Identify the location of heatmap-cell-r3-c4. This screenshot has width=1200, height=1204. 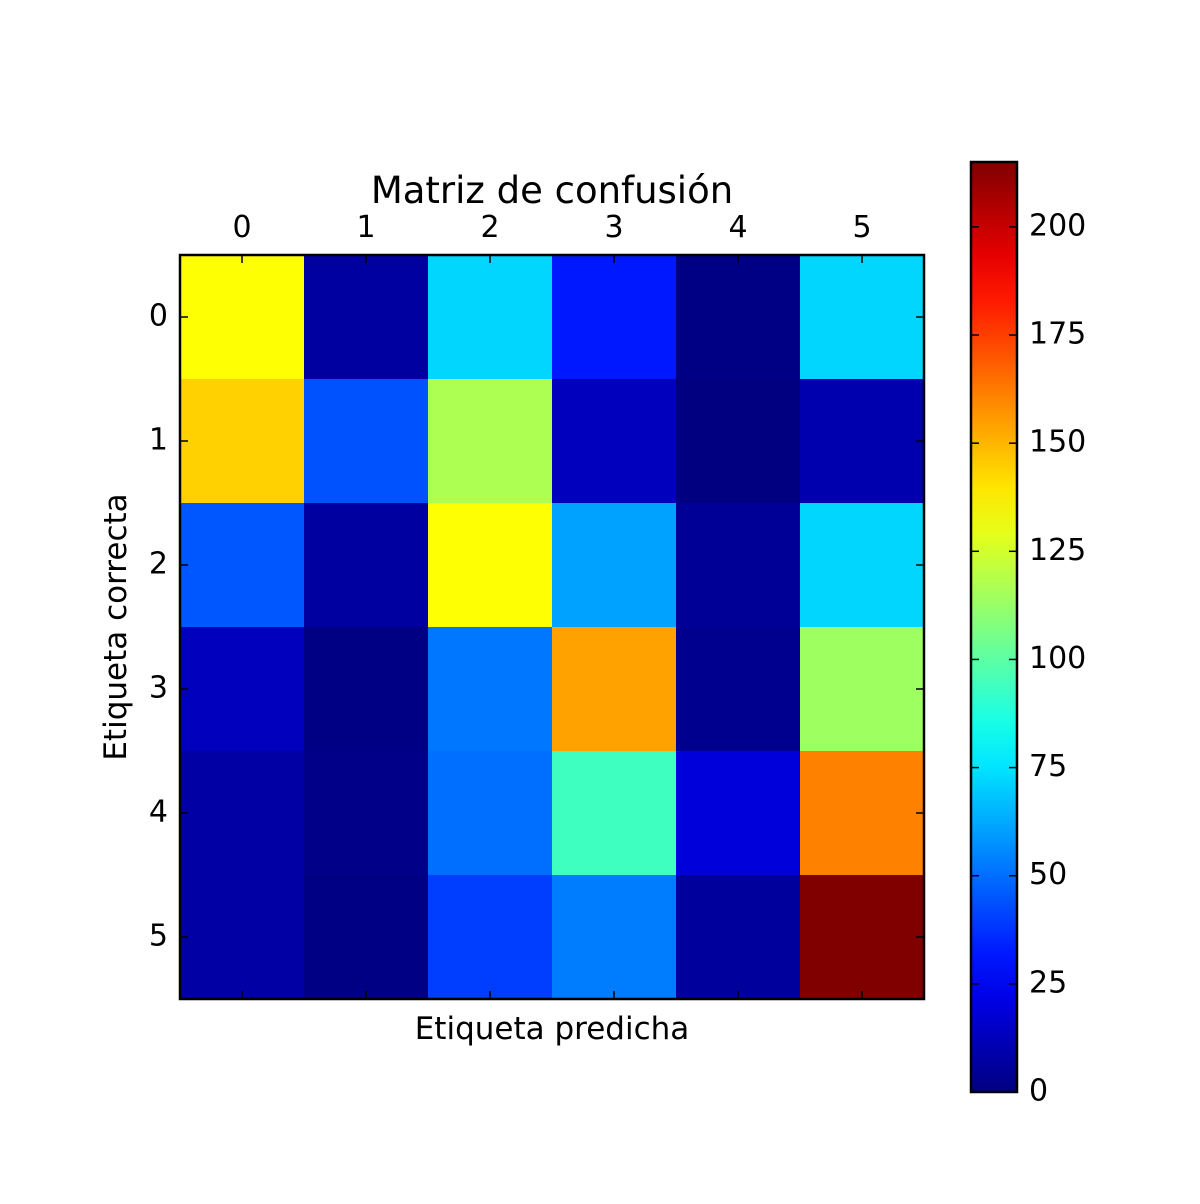
(738, 689).